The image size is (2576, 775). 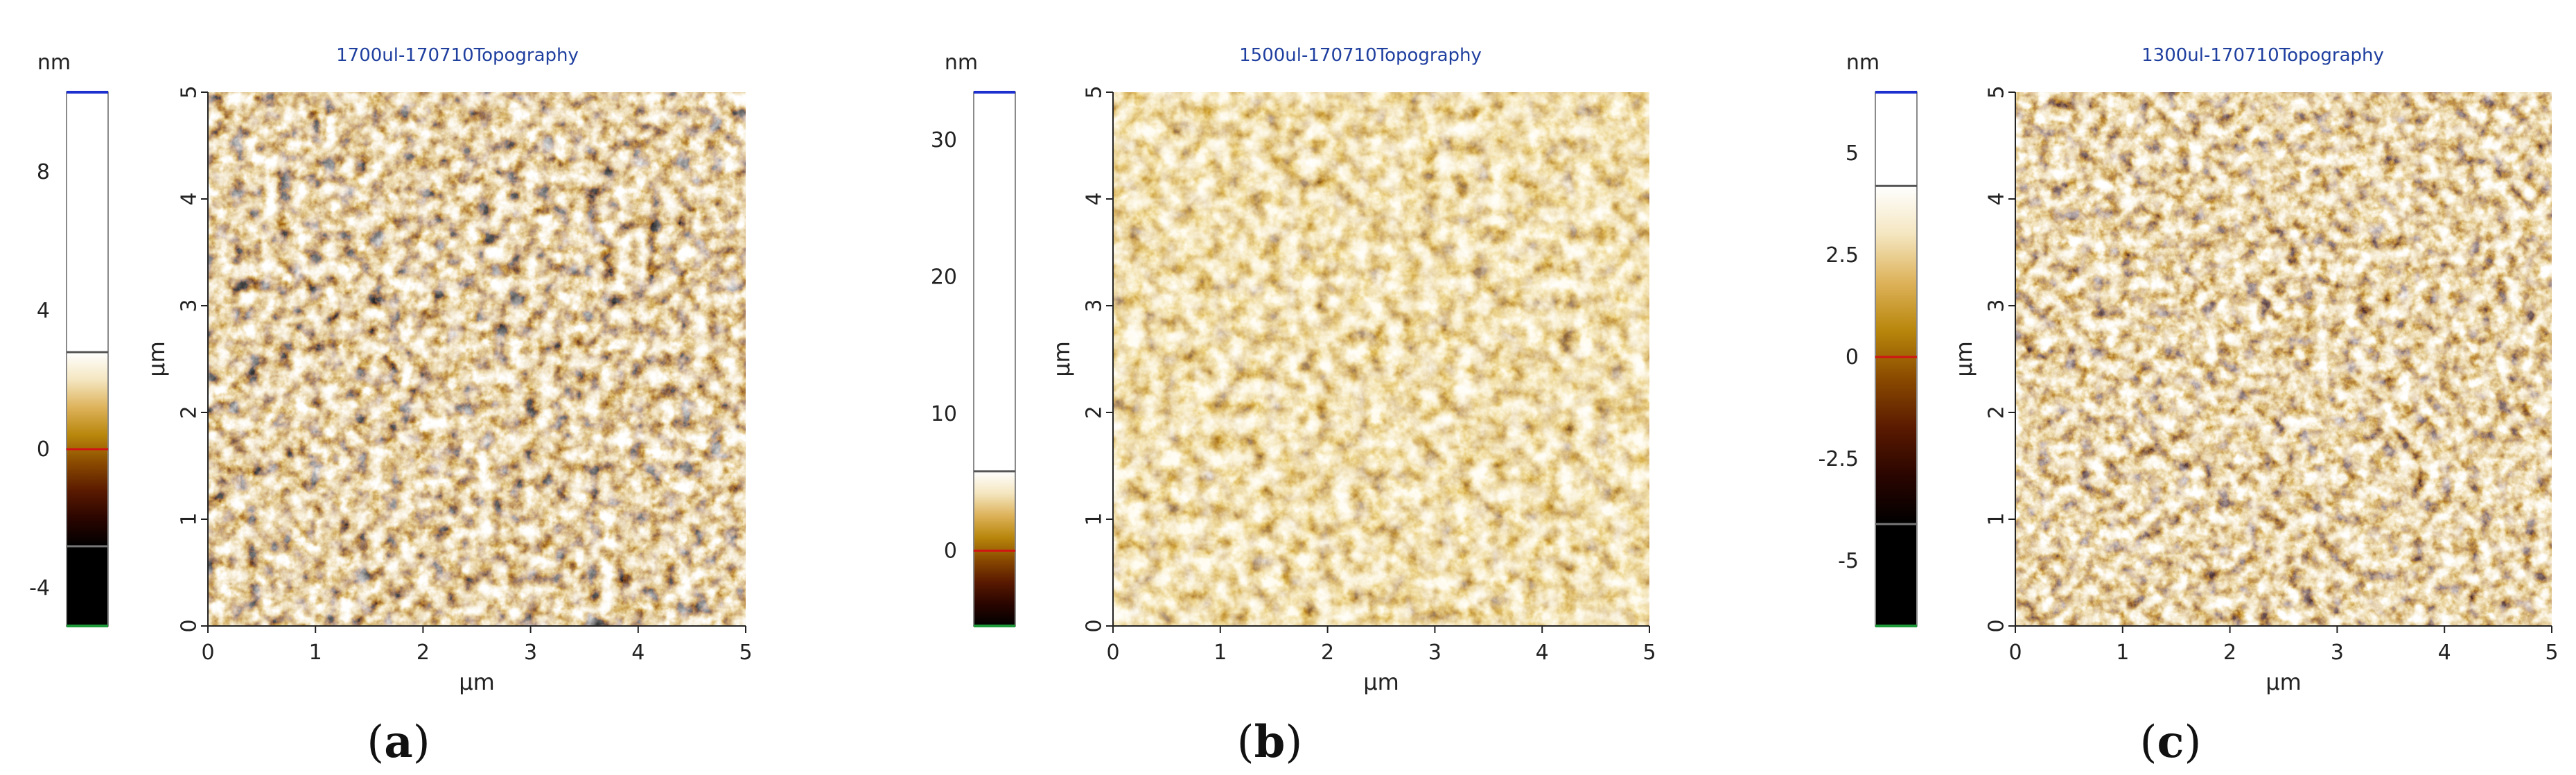 I want to click on colorbar-tick-label: -4, so click(x=39, y=588).